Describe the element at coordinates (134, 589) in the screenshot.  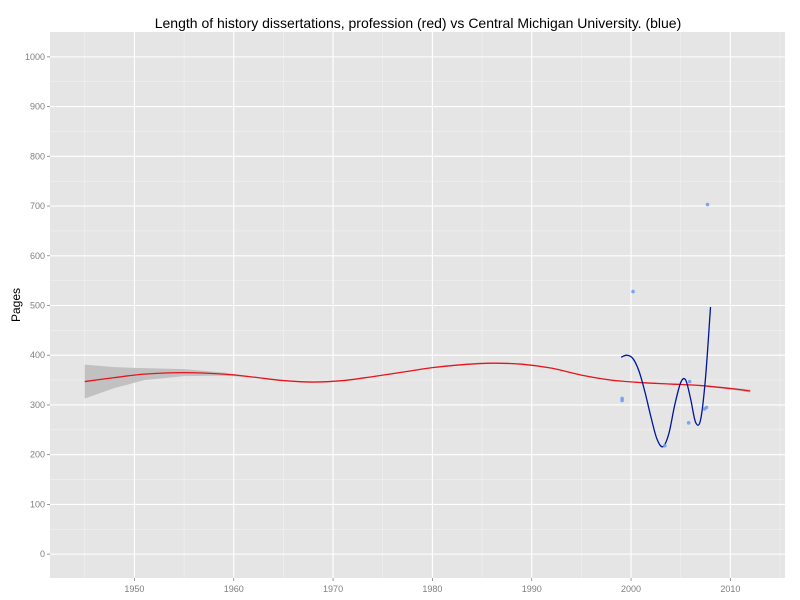
I see `x-tick-label: 1950` at that location.